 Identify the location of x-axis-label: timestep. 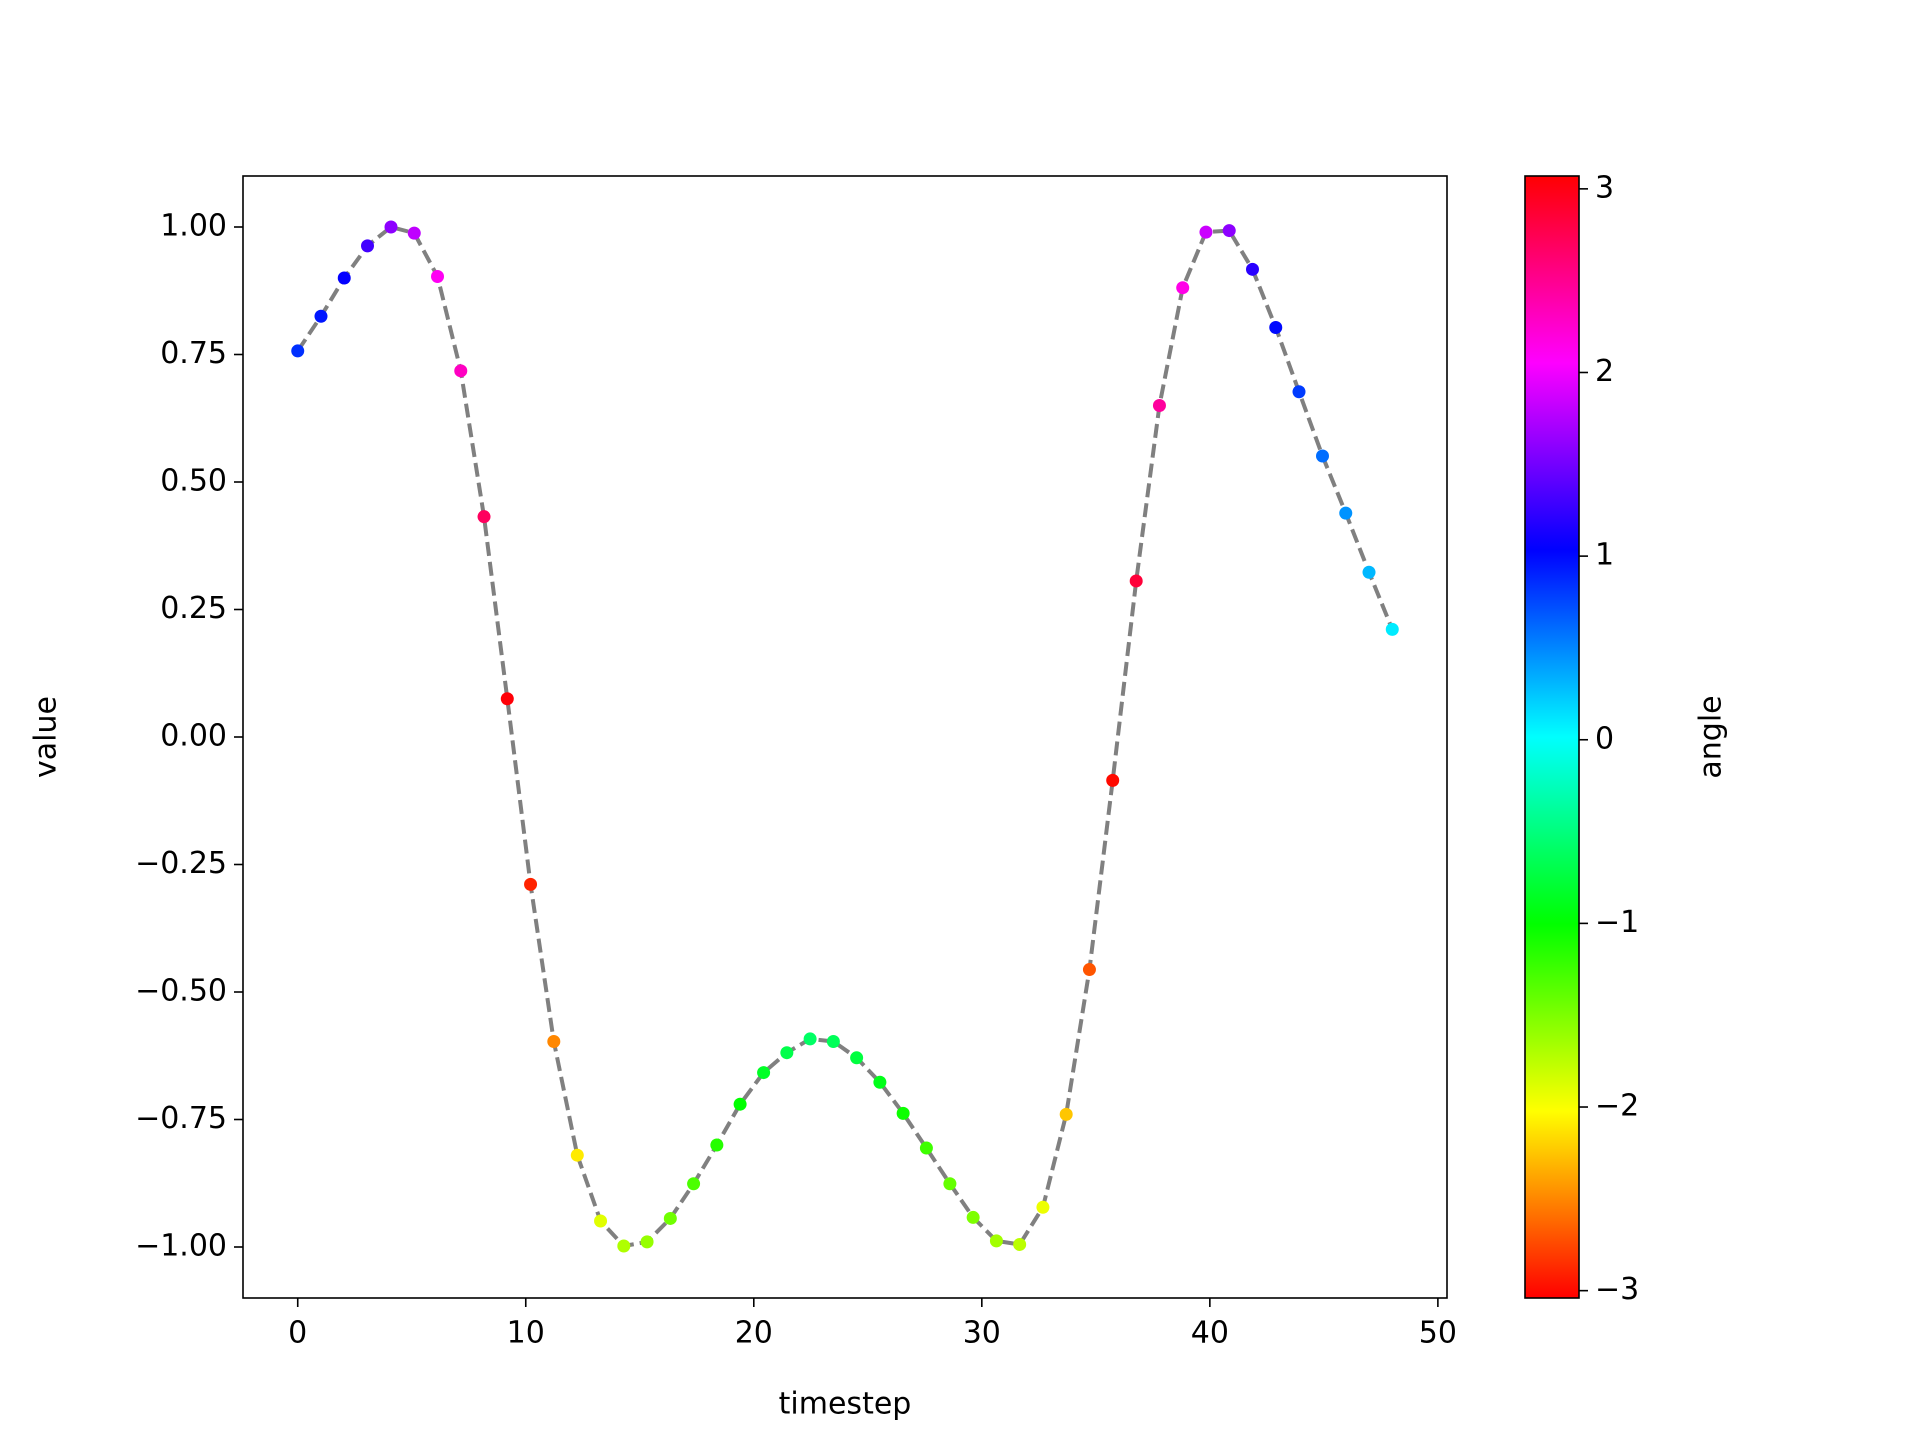
(845, 1404).